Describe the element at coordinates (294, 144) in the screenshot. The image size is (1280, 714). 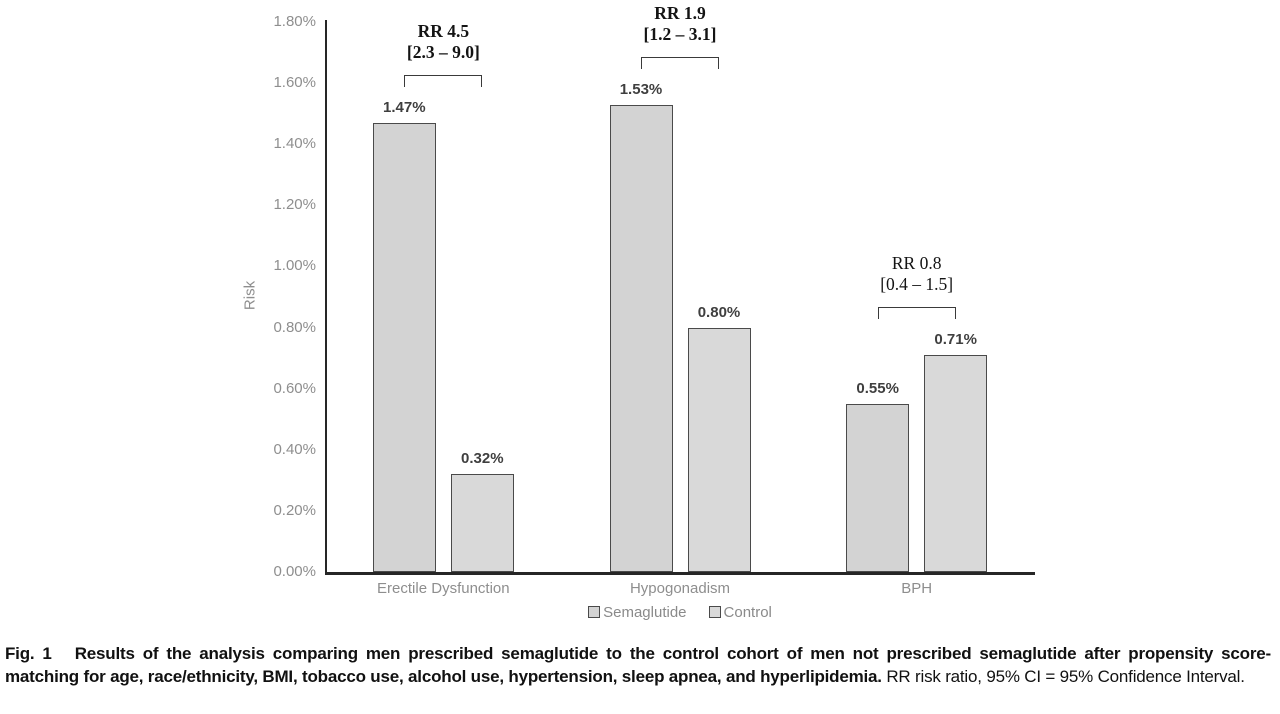
I see `y-tick-label: 1.40%` at that location.